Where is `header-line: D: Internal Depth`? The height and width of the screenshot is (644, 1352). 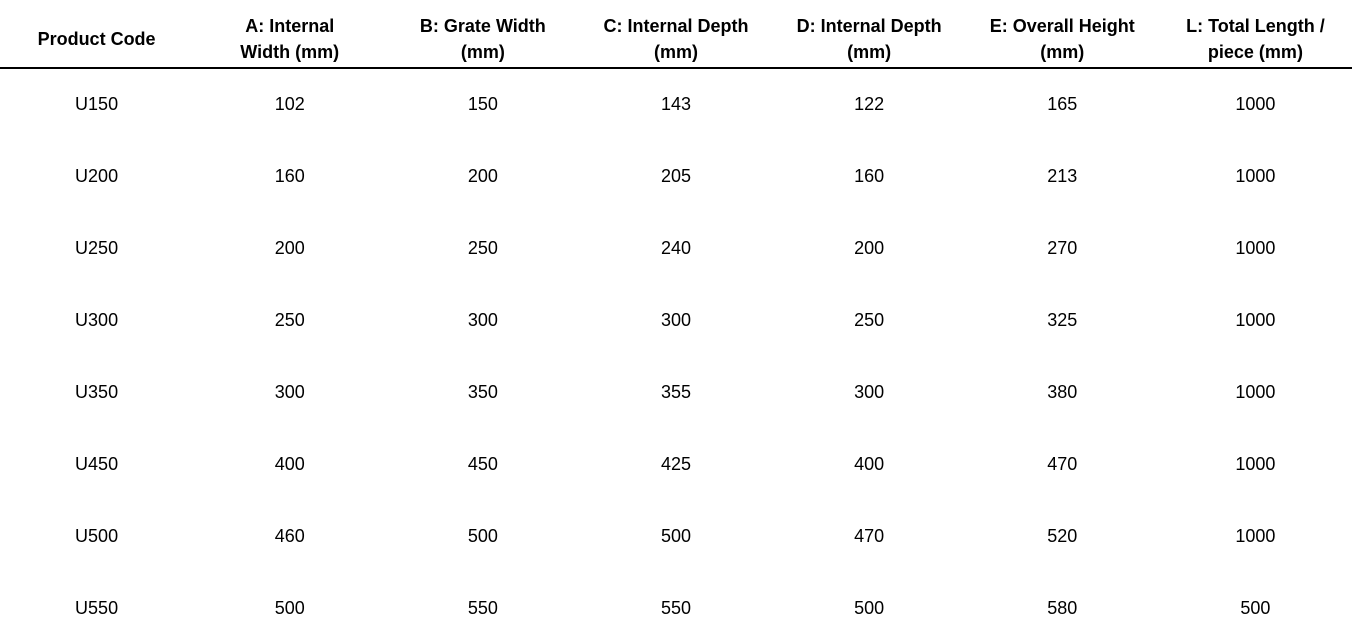 header-line: D: Internal Depth is located at coordinates (869, 25).